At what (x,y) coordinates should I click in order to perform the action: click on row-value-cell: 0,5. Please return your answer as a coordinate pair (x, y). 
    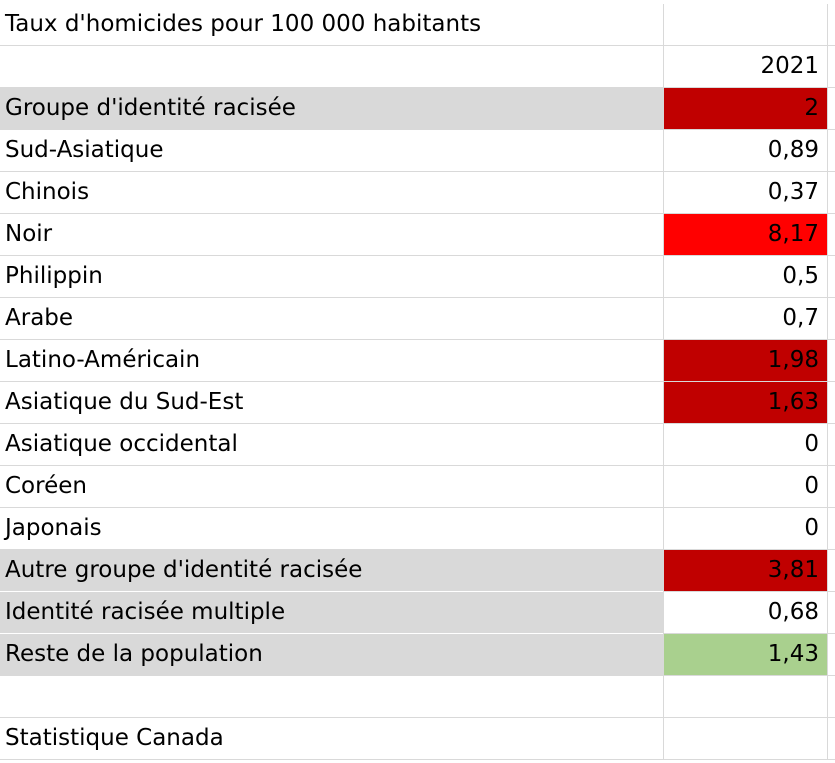
    Looking at the image, I should click on (745, 277).